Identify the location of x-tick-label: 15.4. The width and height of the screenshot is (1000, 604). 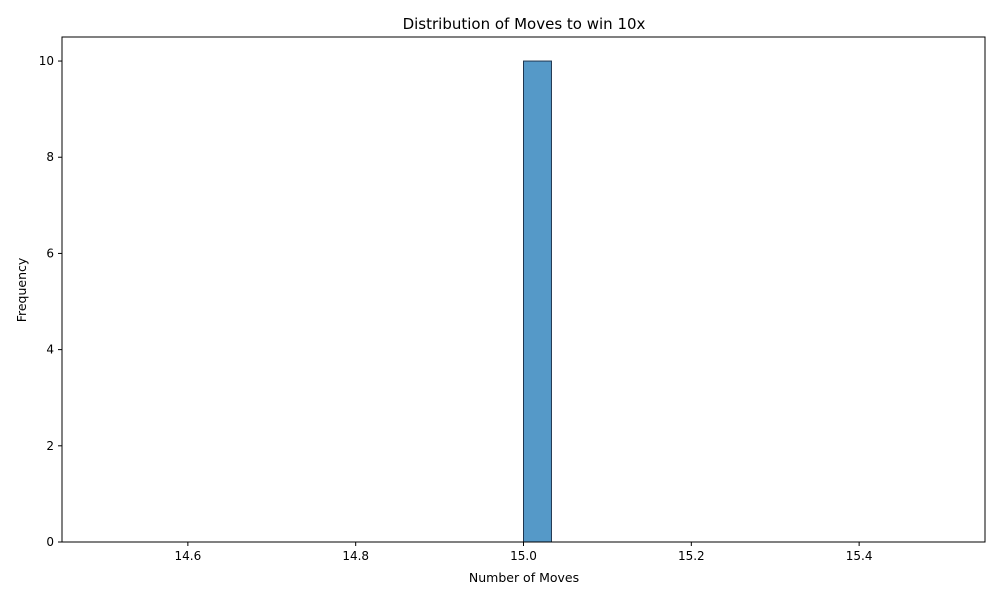
(859, 556).